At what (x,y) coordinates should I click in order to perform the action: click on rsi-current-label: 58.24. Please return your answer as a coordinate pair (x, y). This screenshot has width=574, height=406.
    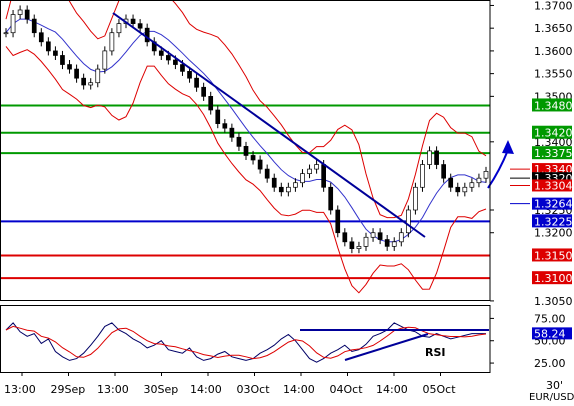
    Looking at the image, I should click on (550, 333).